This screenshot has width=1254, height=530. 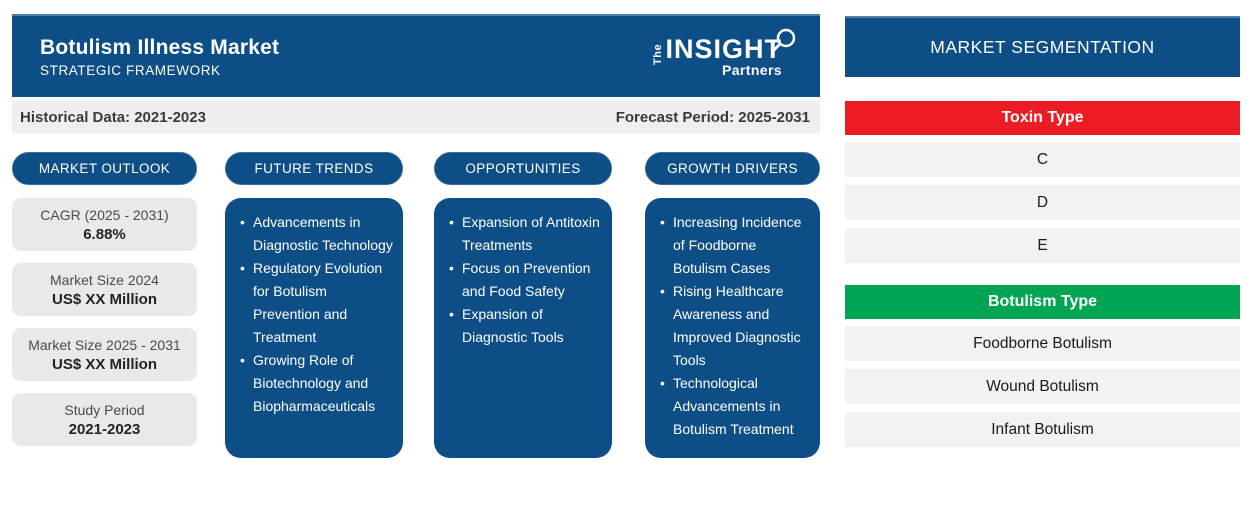 I want to click on stat-label: Study Period, so click(x=104, y=409).